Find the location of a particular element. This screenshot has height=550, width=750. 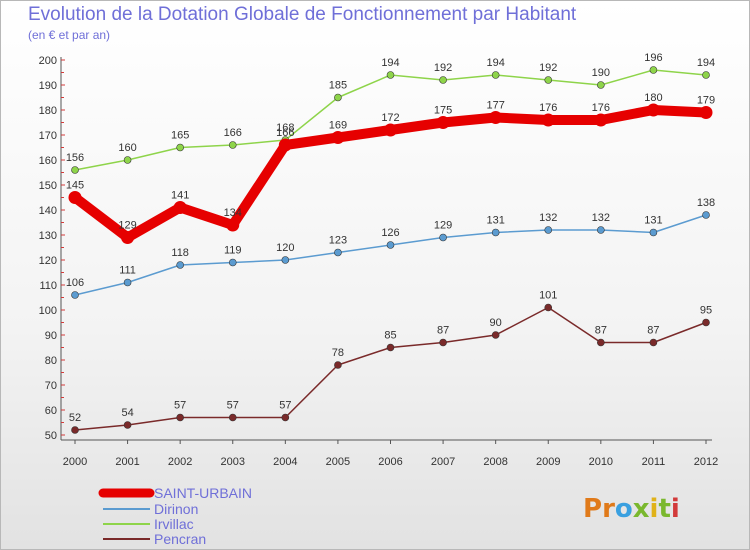

data-label-dirinon: 111 is located at coordinates (127, 271).